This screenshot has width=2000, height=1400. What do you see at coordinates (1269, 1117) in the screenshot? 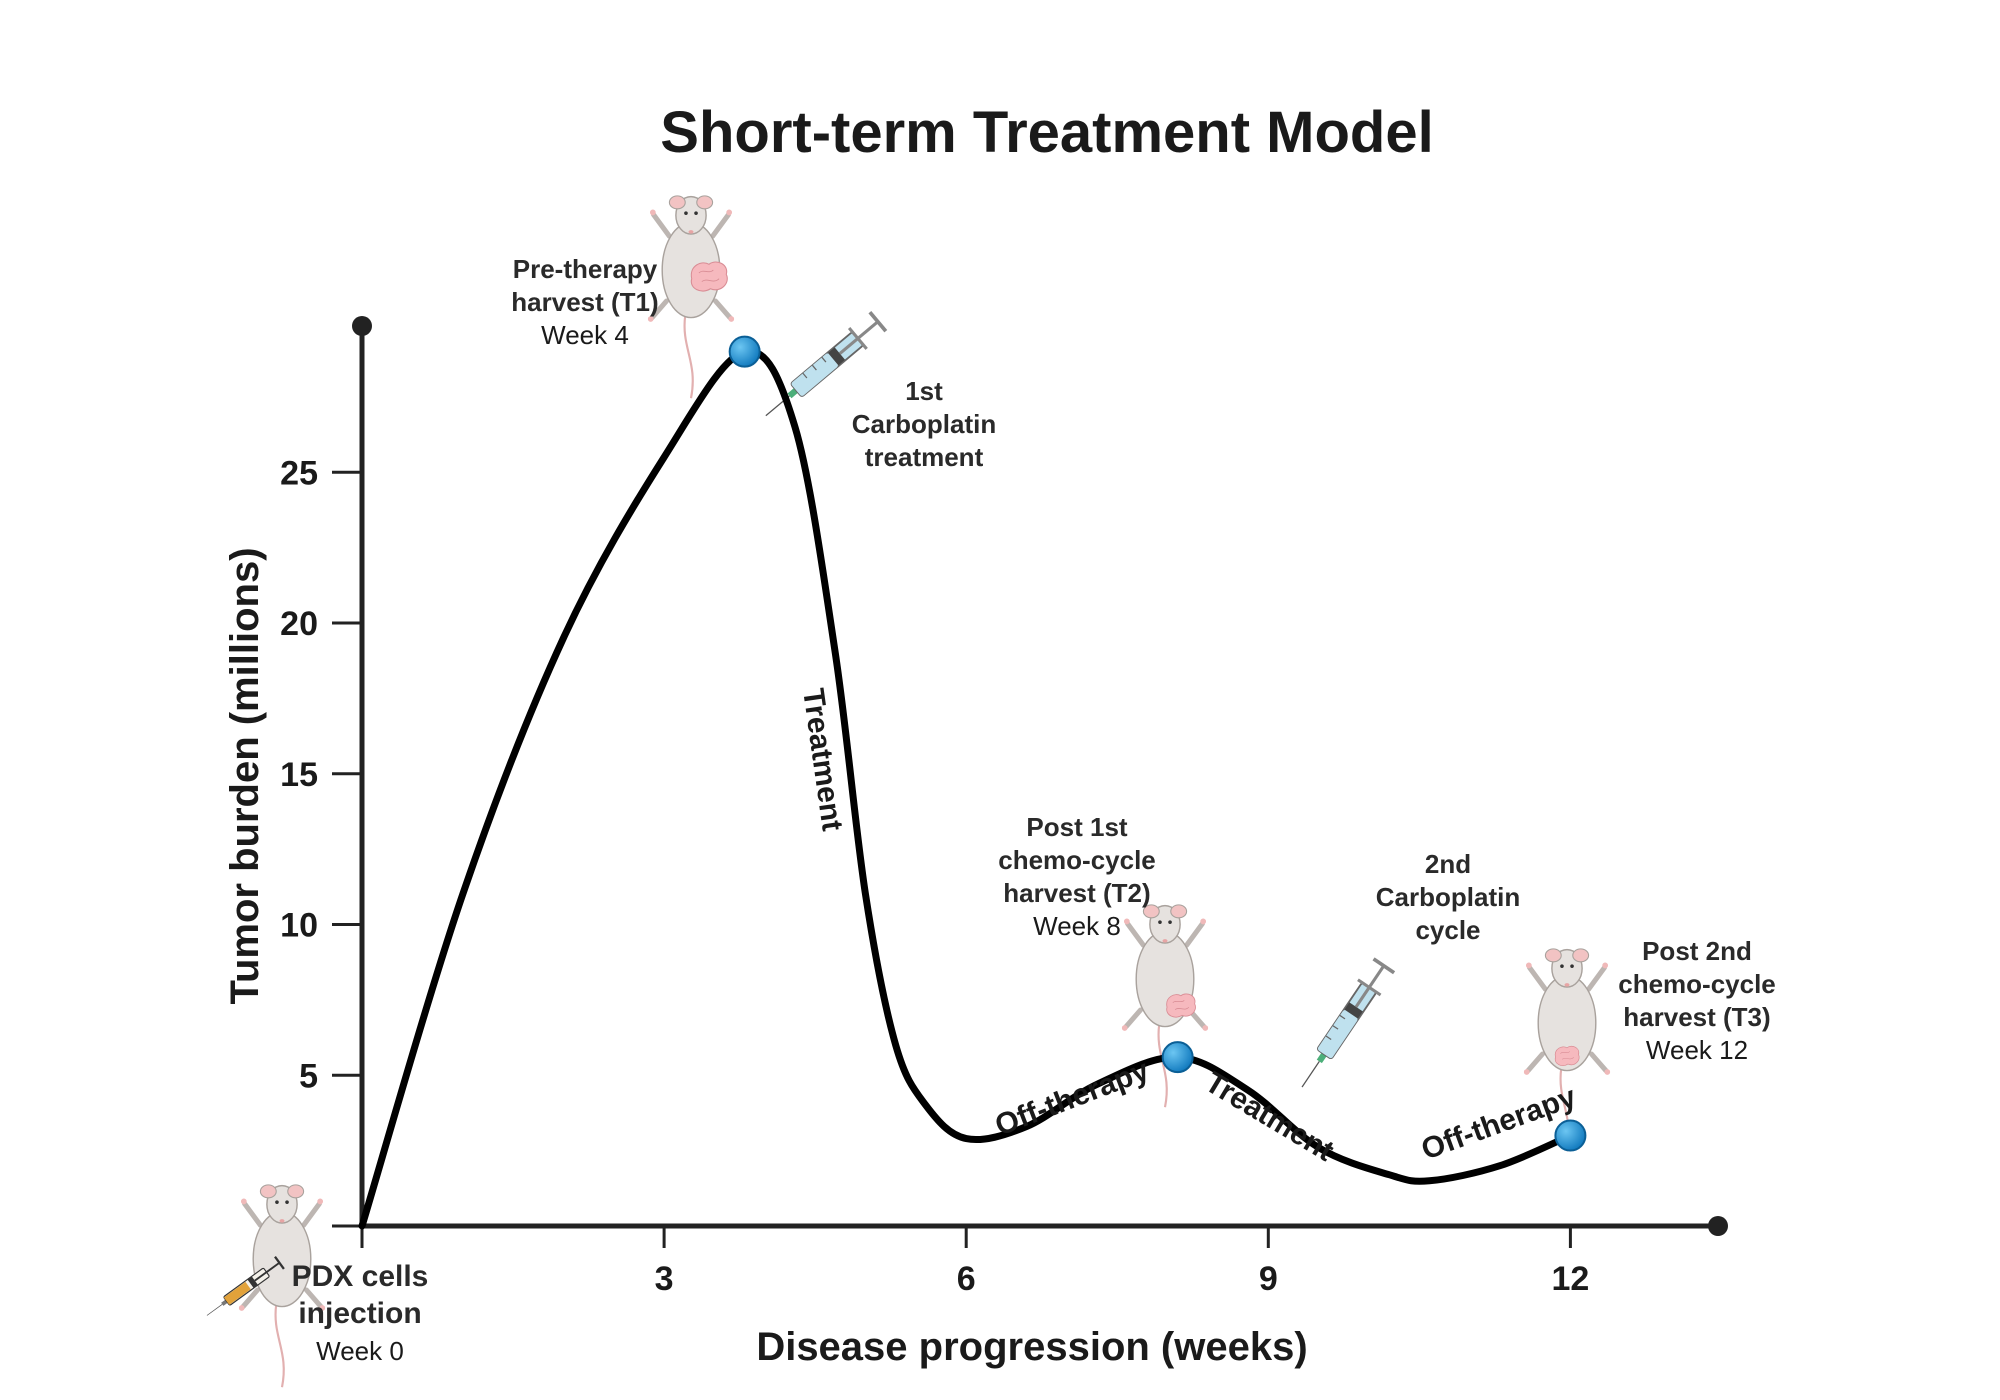
I see `phase-label-treatment-2: Treatment` at bounding box center [1269, 1117].